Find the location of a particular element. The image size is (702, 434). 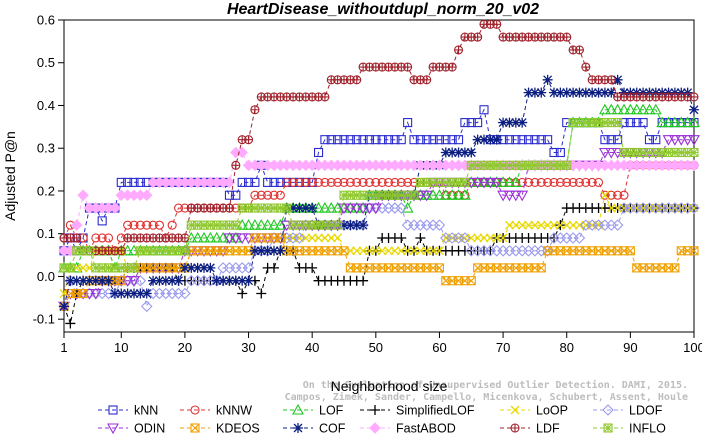

x-tick-label: 60 is located at coordinates (439, 347).